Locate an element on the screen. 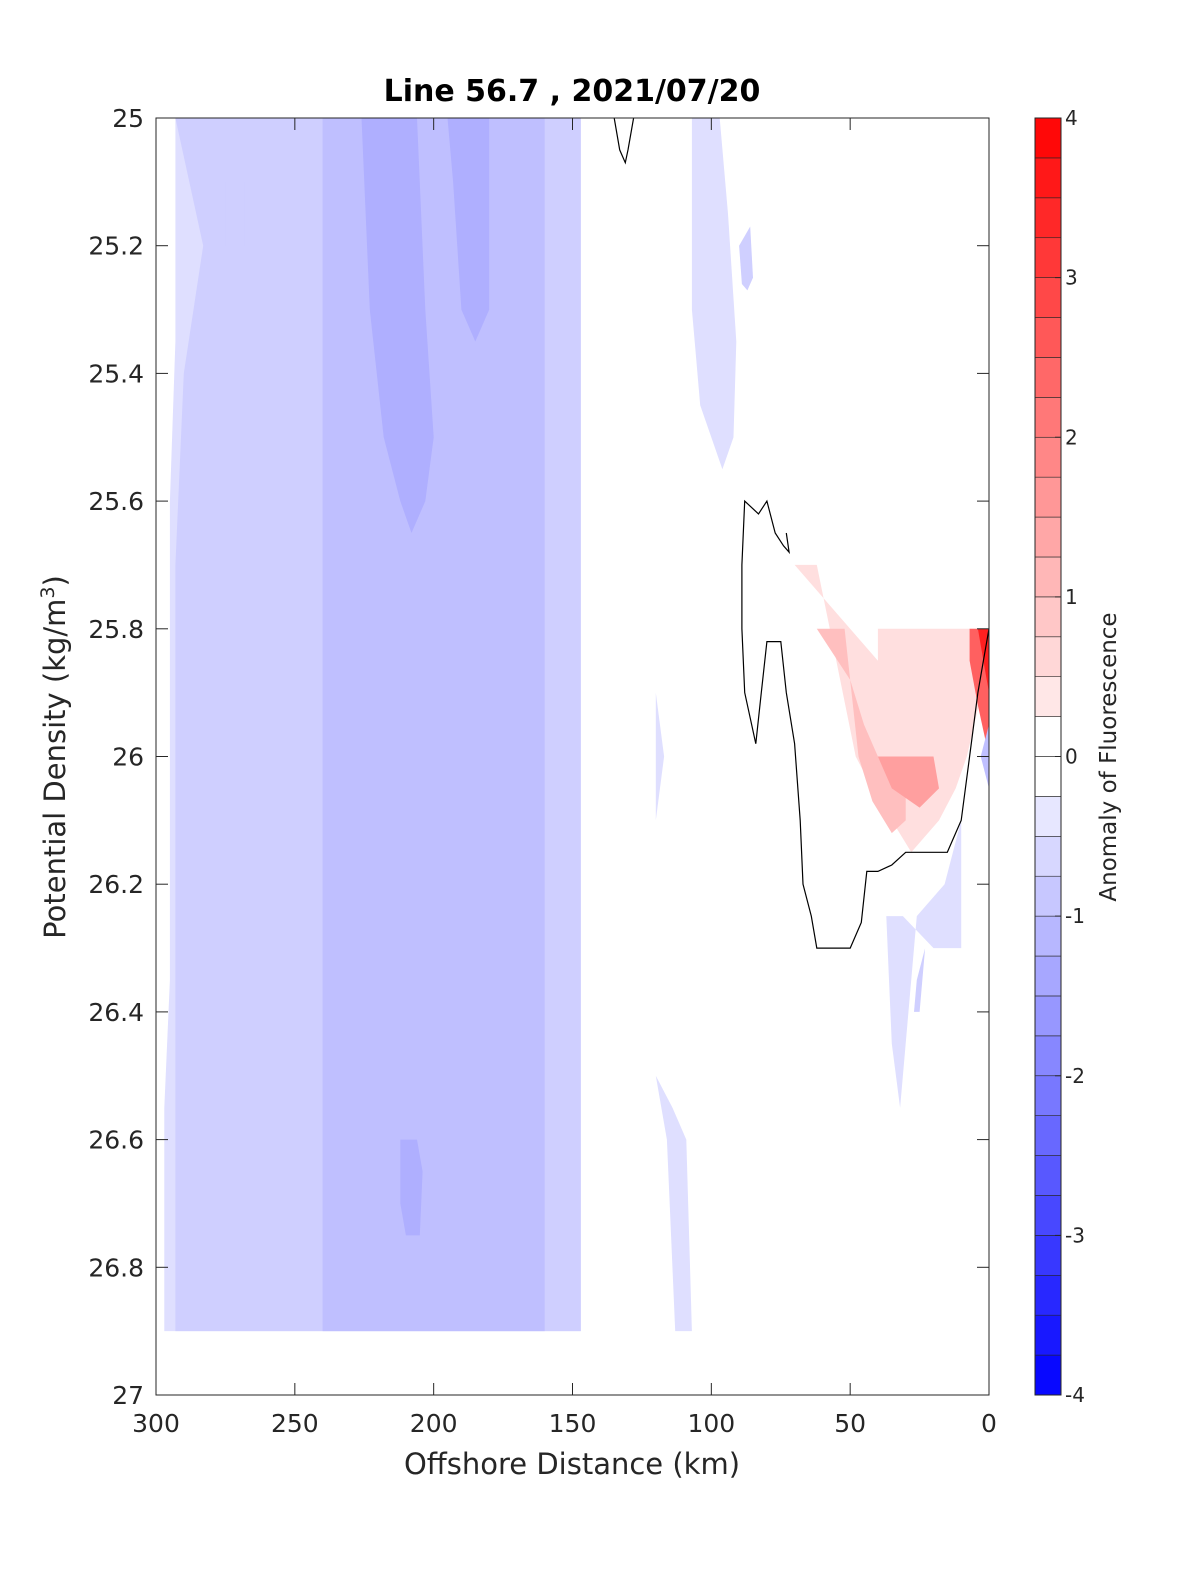  y-tick-label: 26.2 is located at coordinates (116, 884).